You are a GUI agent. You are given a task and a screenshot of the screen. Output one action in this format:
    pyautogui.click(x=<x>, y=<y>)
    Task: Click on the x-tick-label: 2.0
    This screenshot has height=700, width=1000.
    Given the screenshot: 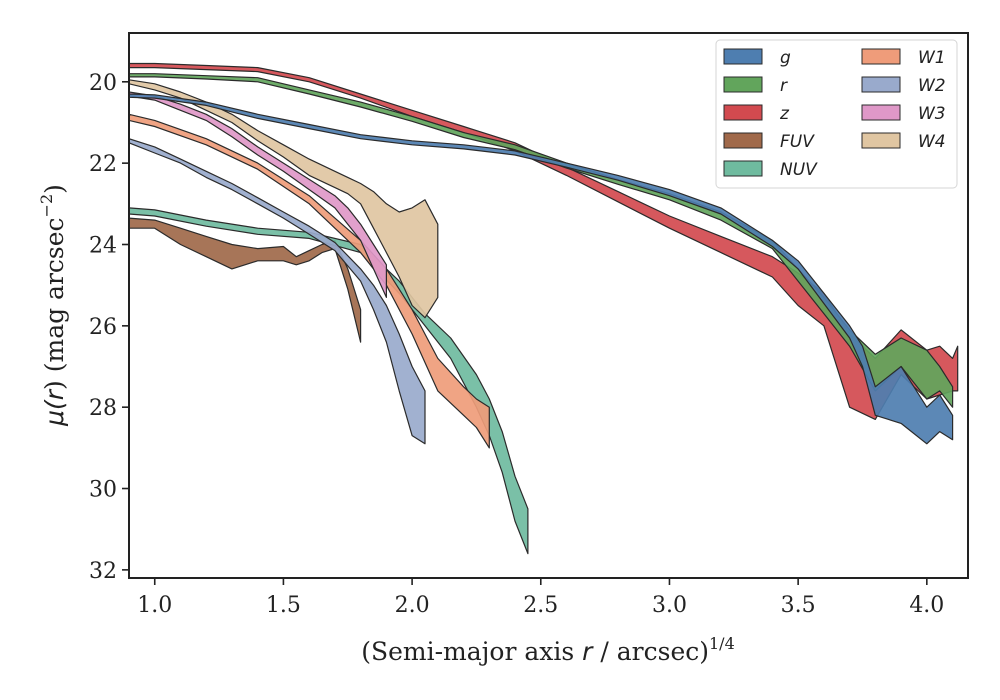 What is the action you would take?
    pyautogui.click(x=412, y=605)
    